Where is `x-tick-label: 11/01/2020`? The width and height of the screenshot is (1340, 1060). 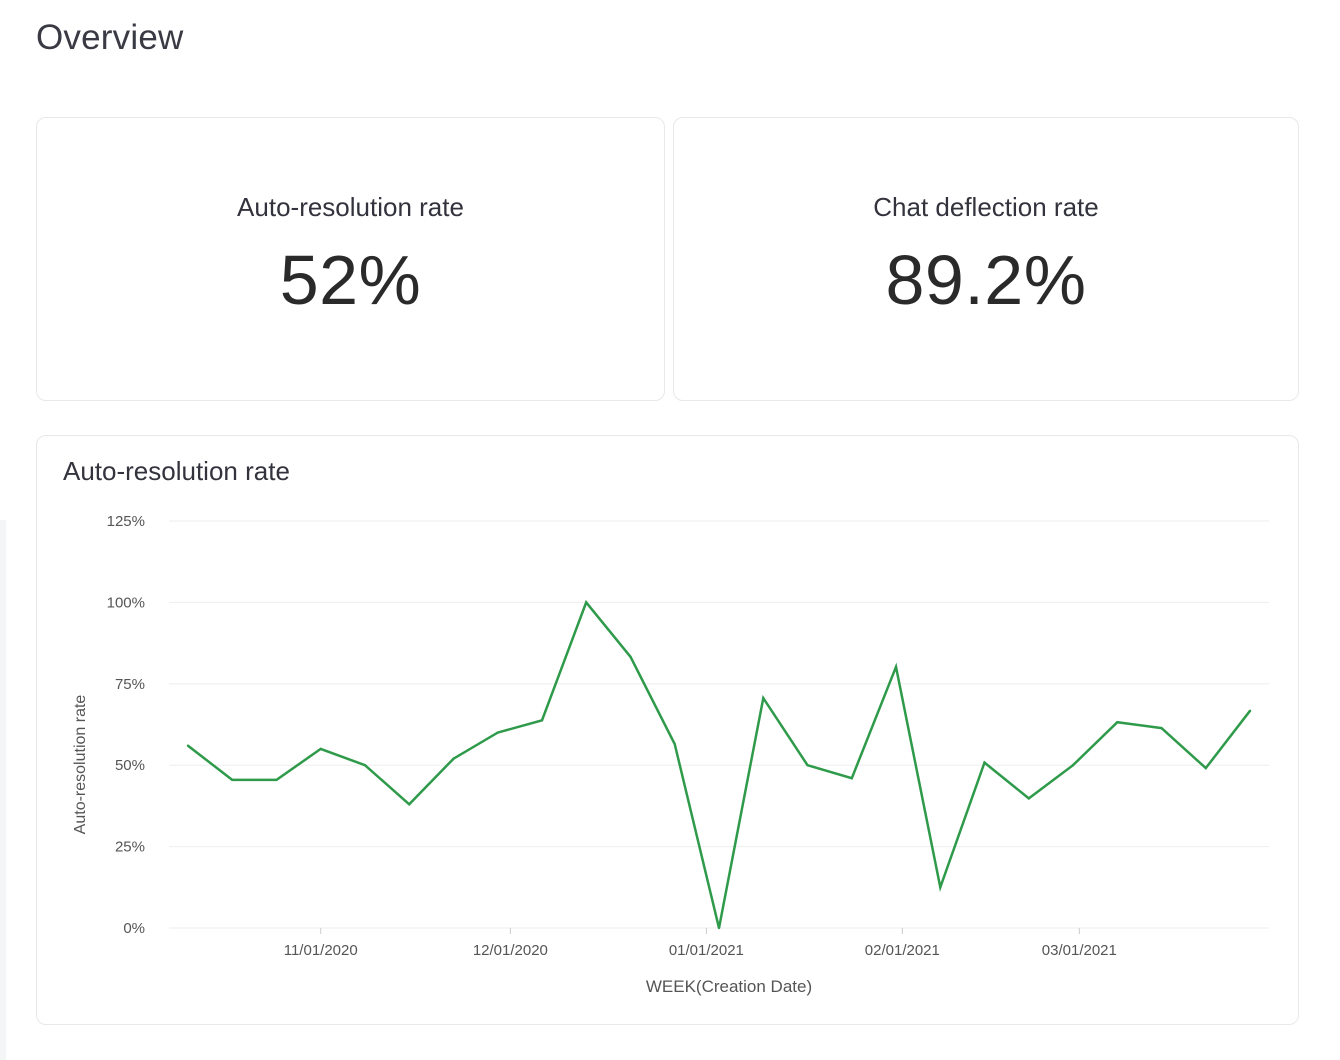
x-tick-label: 11/01/2020 is located at coordinates (321, 950).